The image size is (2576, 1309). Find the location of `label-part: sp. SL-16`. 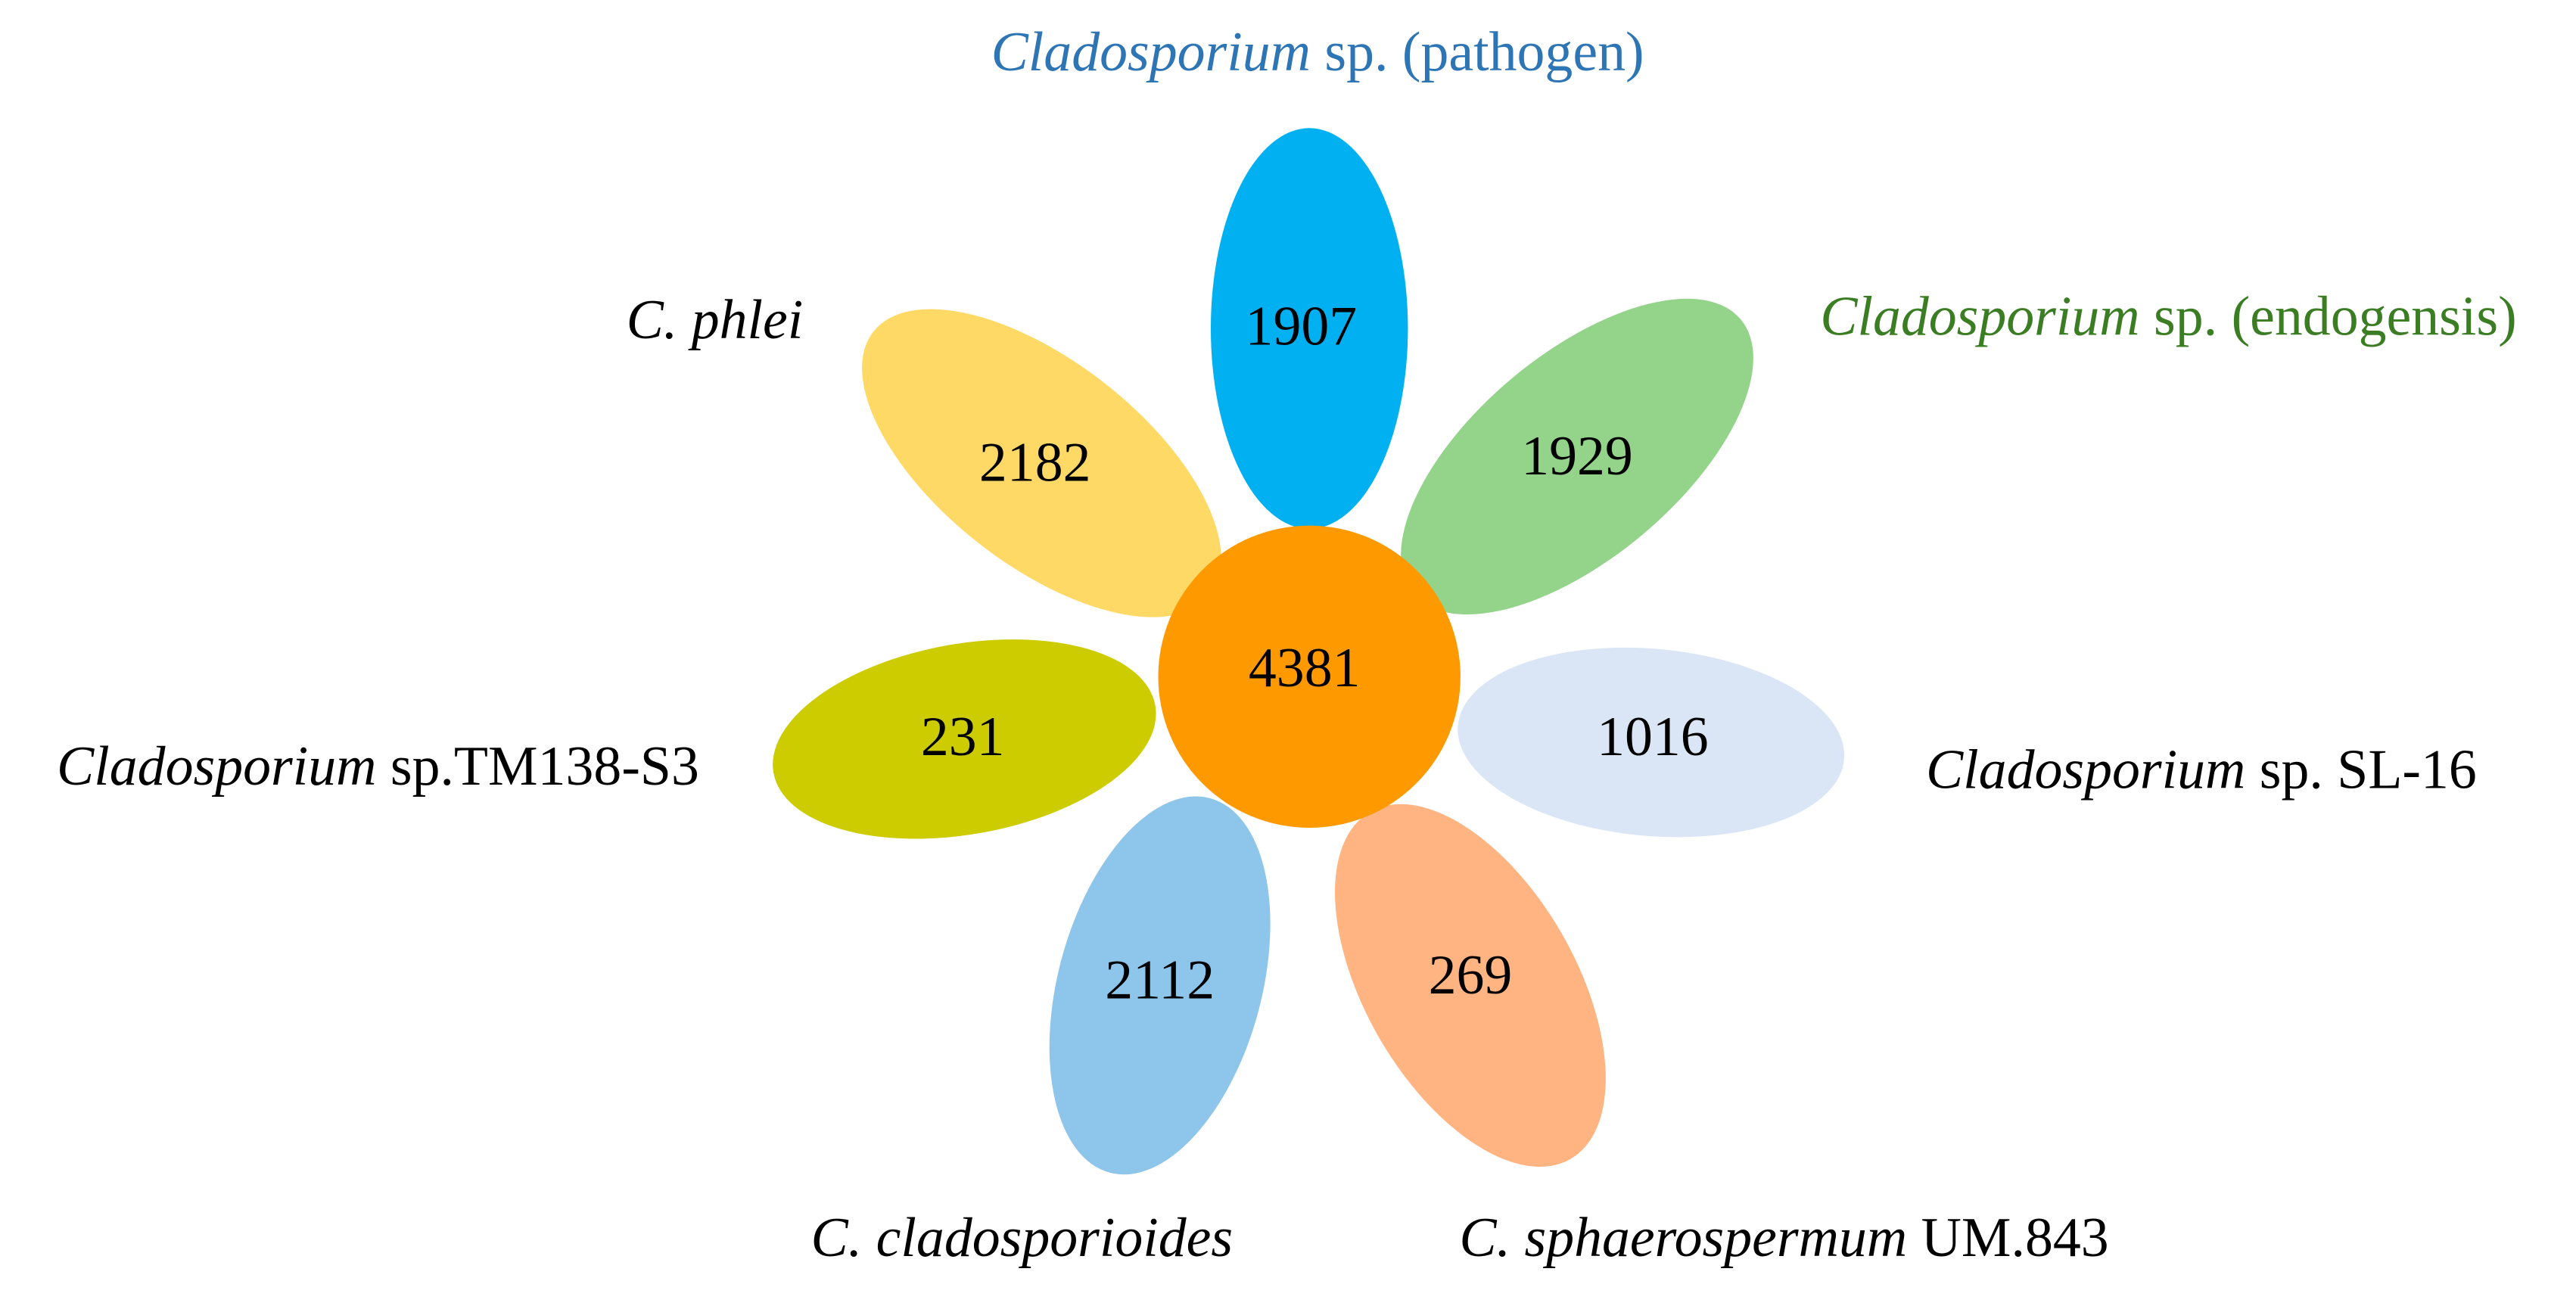

label-part: sp. SL-16 is located at coordinates (2360, 769).